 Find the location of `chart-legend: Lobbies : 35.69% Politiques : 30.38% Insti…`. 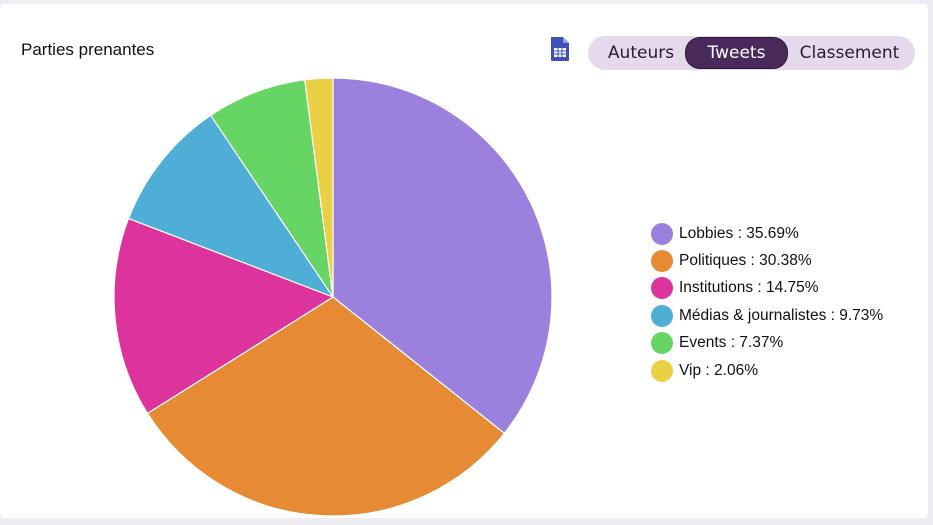

chart-legend: Lobbies : 35.69% Politiques : 30.38% Insti… is located at coordinates (767, 302).